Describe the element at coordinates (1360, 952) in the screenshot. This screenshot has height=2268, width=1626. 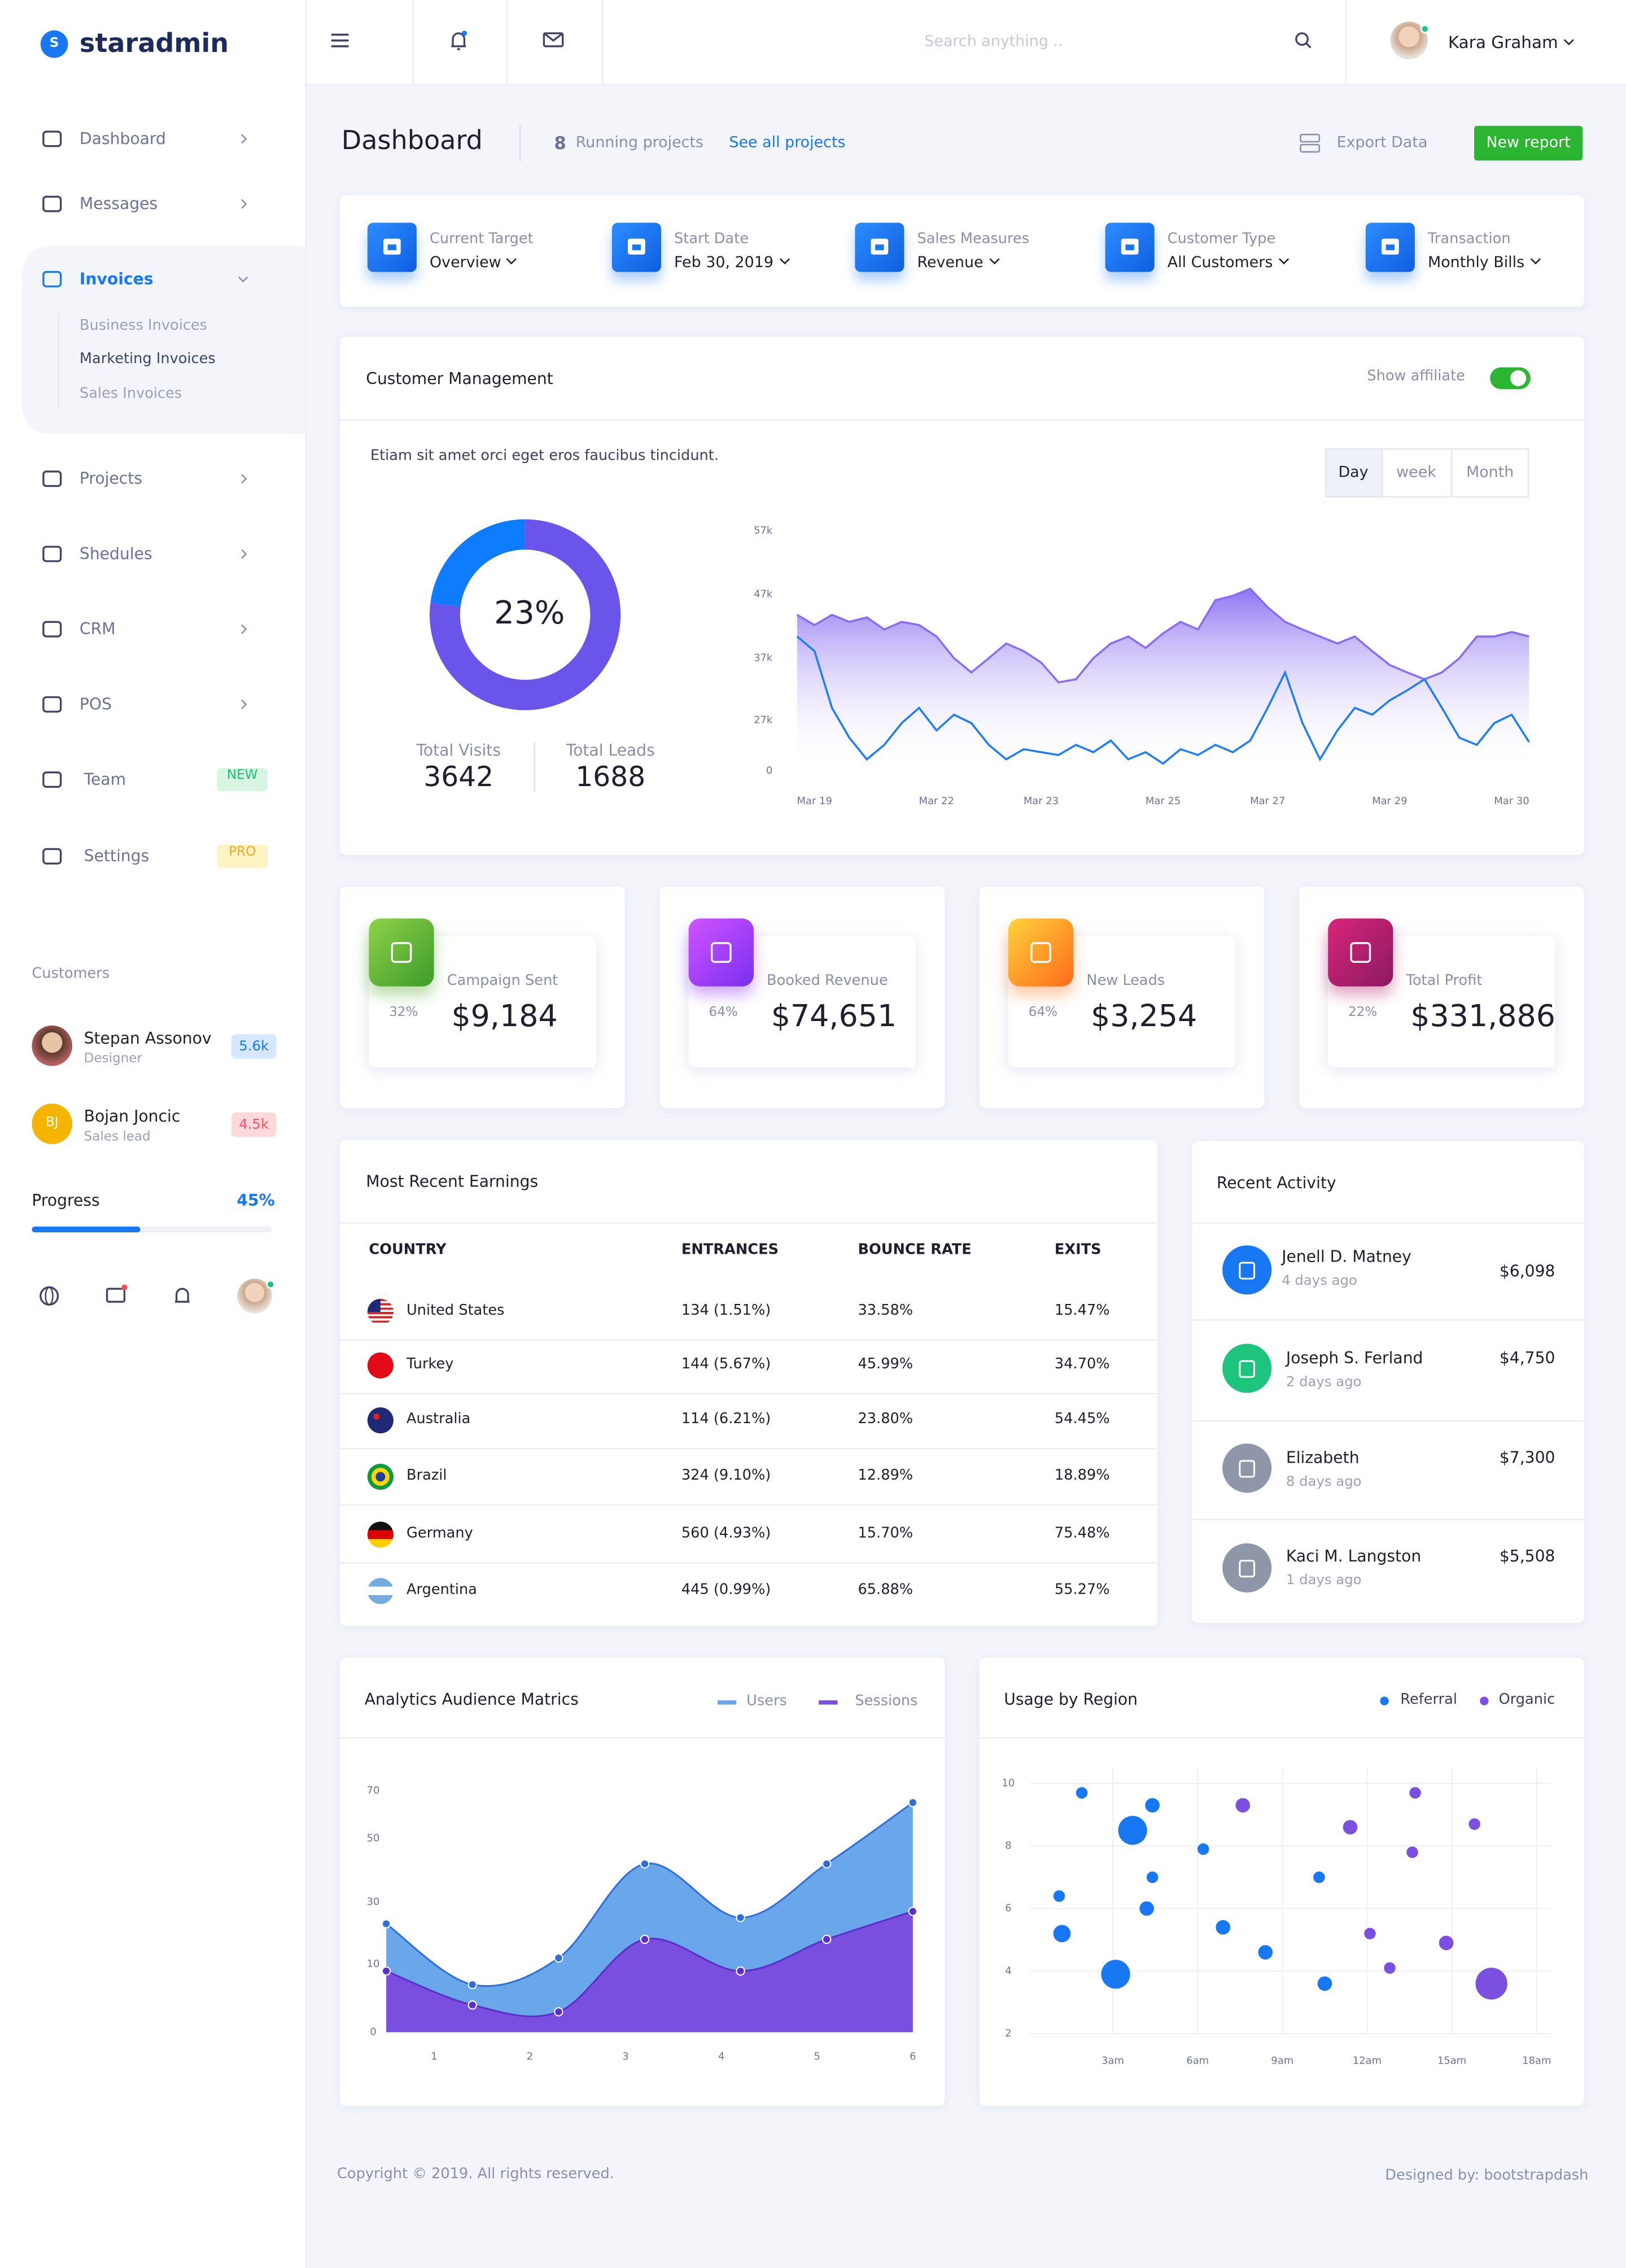
I see `stat-icon` at that location.